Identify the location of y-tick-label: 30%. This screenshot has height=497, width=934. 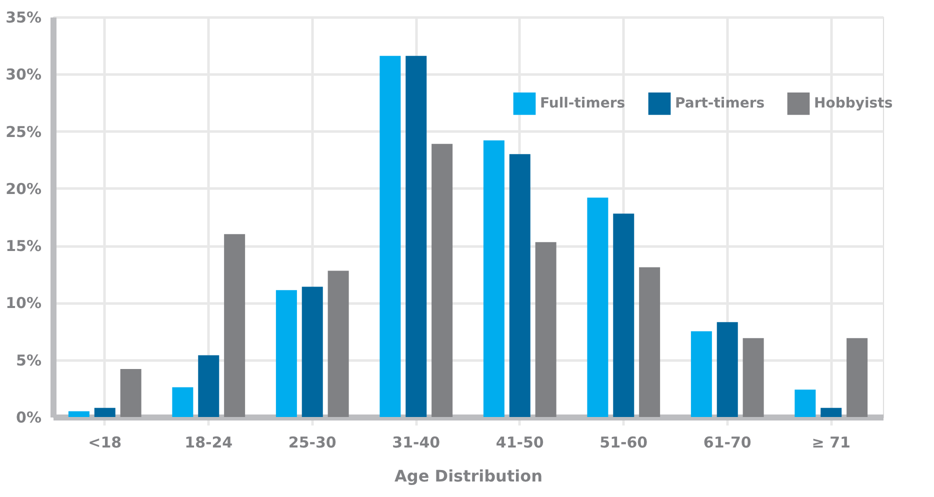
(24, 75).